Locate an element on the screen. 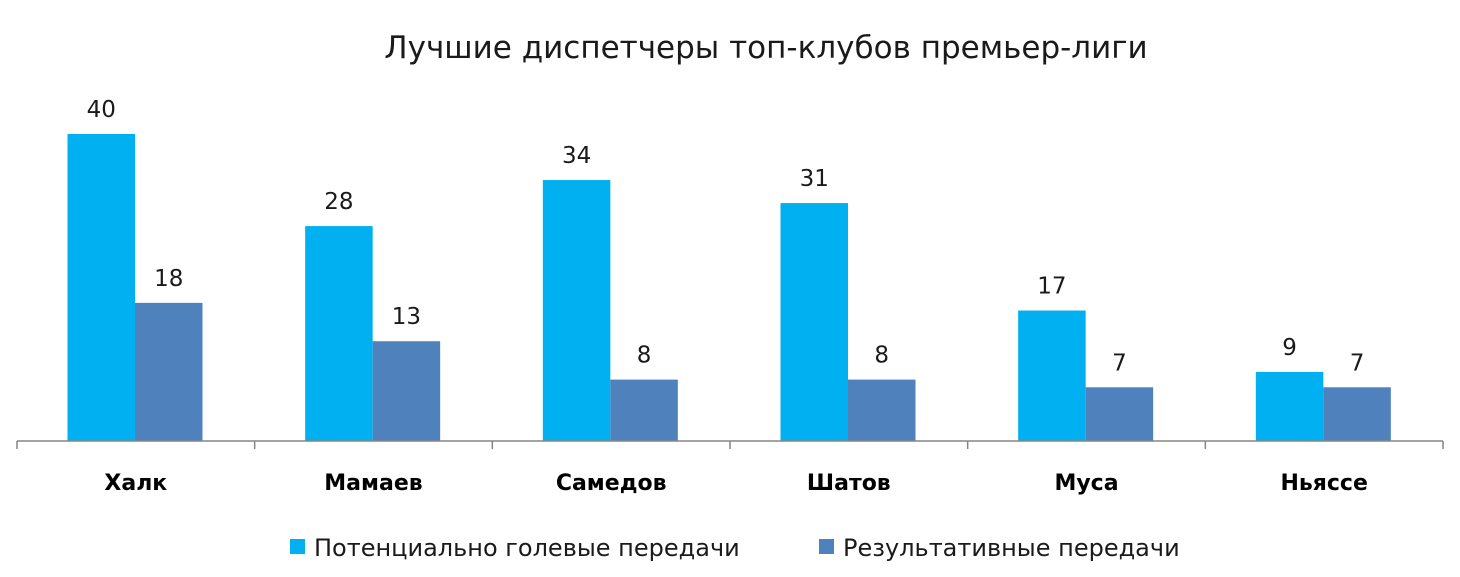 Image resolution: width=1460 pixels, height=577 pixels. data-label-s0-4: 17 is located at coordinates (1051, 287).